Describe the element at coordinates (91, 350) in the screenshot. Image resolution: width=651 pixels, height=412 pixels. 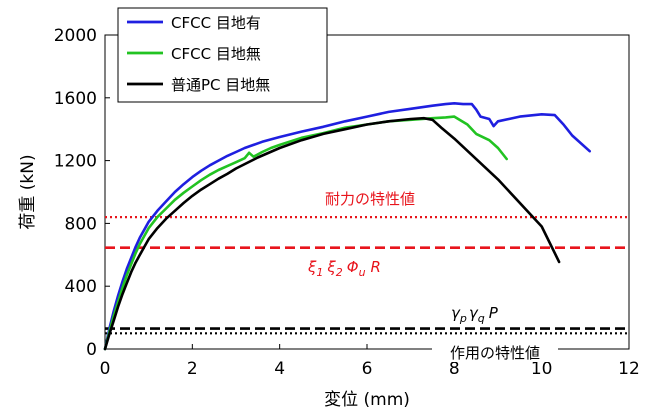
I see `y-tick-label: 0` at that location.